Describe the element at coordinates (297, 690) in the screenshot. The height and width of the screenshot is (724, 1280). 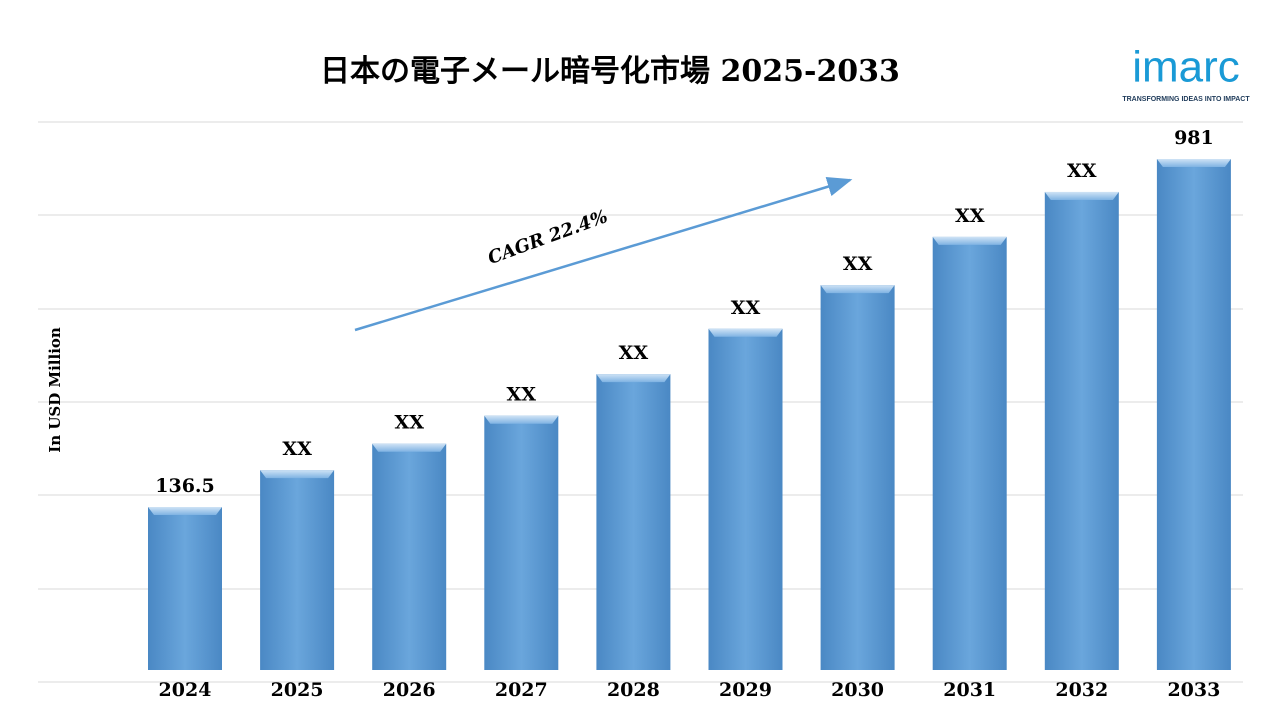
I see `x-tick-label: 2025` at that location.